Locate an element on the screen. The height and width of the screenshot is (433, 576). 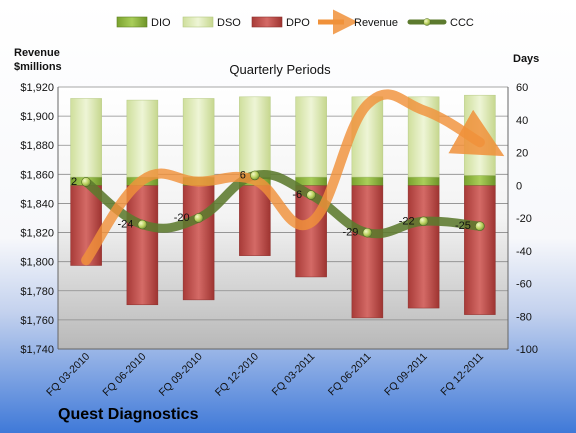
legend-swatch-dio is located at coordinates (132, 22).